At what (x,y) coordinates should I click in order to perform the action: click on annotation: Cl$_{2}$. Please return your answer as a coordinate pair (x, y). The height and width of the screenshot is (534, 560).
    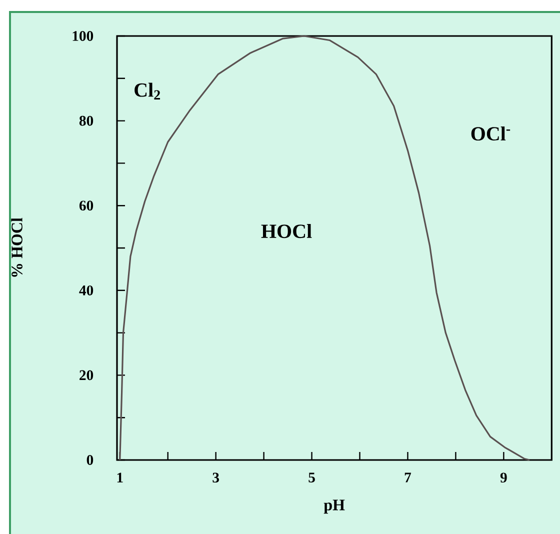
    Looking at the image, I should click on (147, 91).